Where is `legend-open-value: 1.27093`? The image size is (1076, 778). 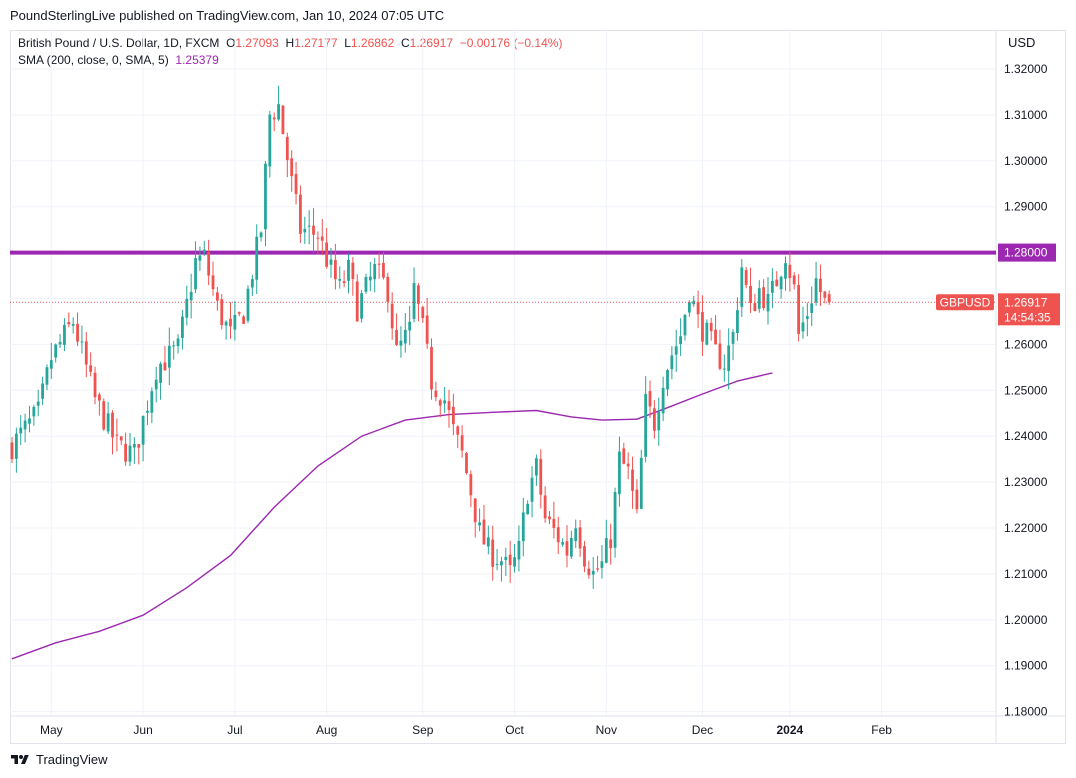
legend-open-value: 1.27093 is located at coordinates (257, 43).